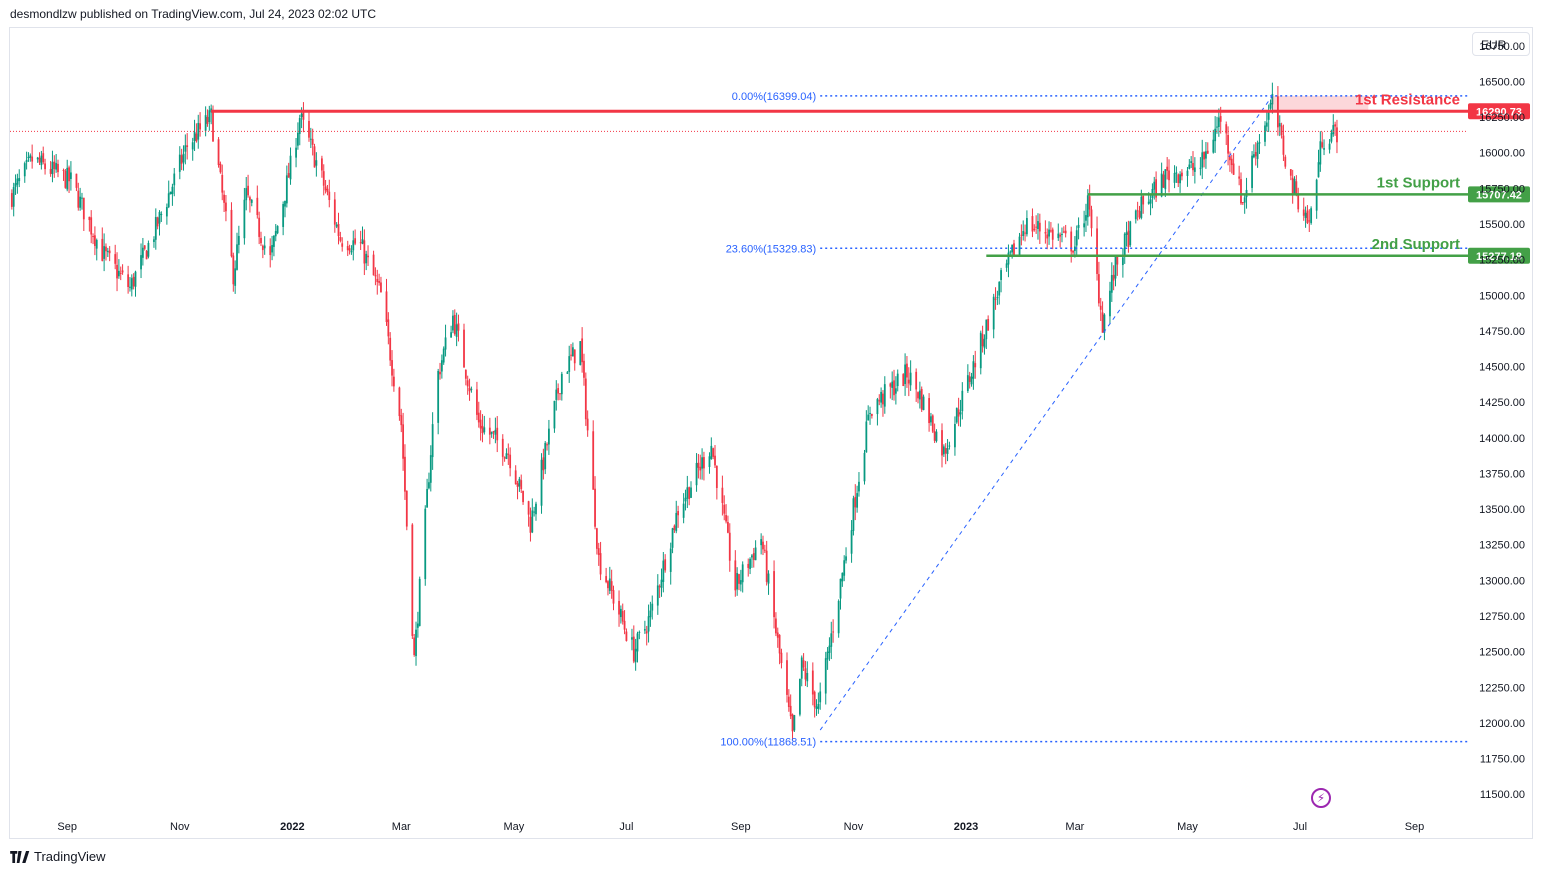  I want to click on footer-brand: TradingView, so click(58, 856).